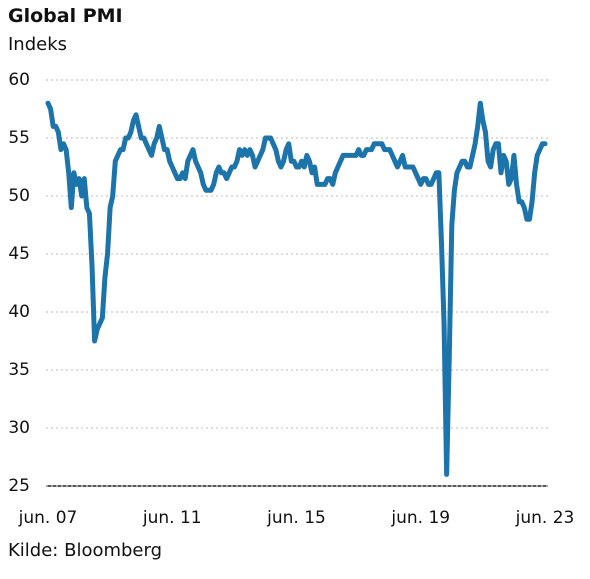 This screenshot has height=579, width=590. Describe the element at coordinates (172, 518) in the screenshot. I see `x-tick-label: jun. 11` at that location.